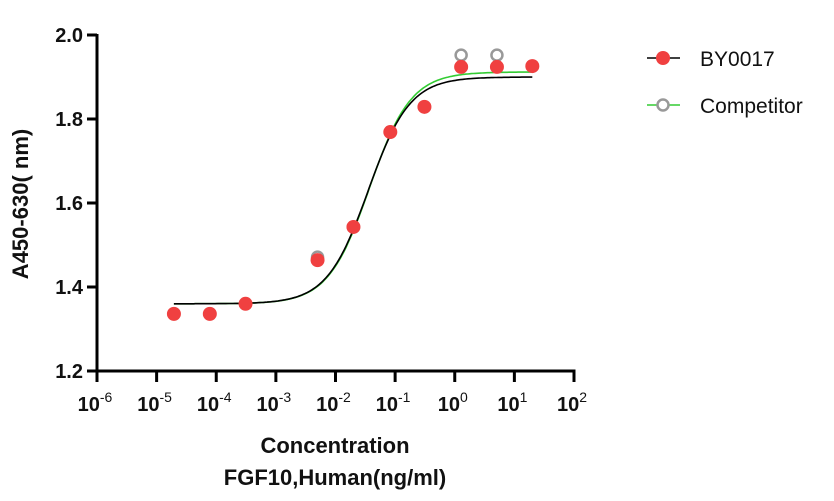  I want to click on x-tick-label: 10⁰, so click(453, 402).